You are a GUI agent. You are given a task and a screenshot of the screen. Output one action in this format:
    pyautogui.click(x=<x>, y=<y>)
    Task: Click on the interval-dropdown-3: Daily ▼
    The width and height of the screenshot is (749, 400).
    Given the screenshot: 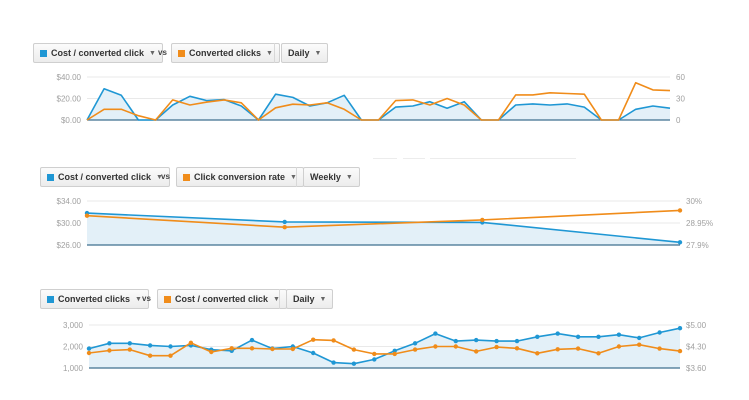 What is the action you would take?
    pyautogui.click(x=310, y=299)
    